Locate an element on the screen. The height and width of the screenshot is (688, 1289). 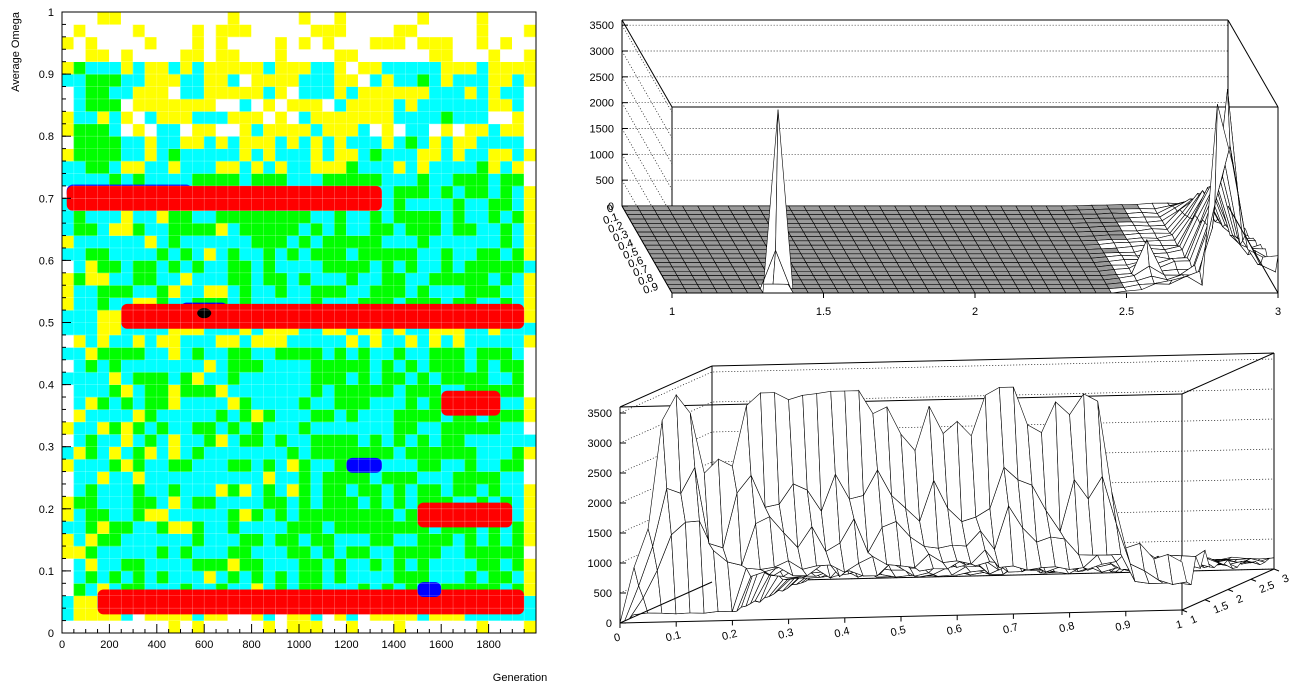
box-edge is located at coordinates (647, 63).